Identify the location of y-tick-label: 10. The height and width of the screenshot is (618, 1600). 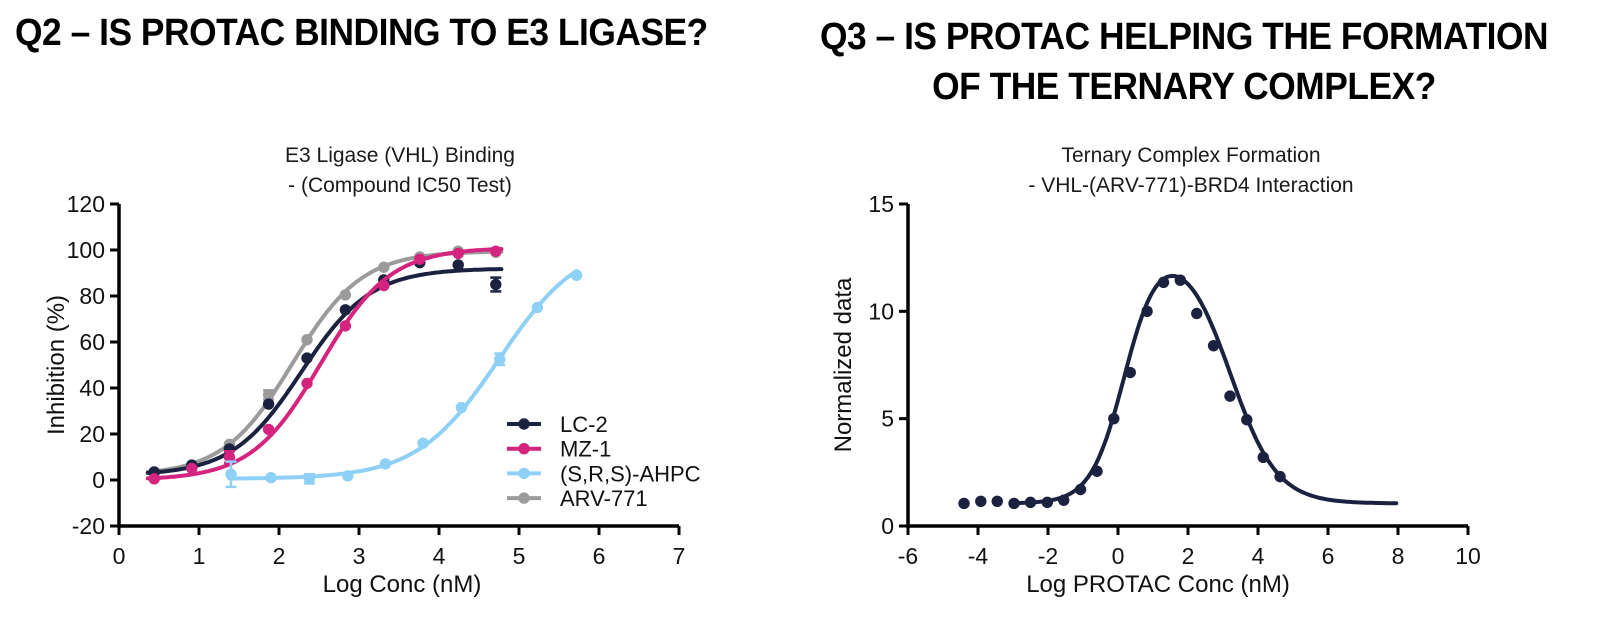
(881, 311).